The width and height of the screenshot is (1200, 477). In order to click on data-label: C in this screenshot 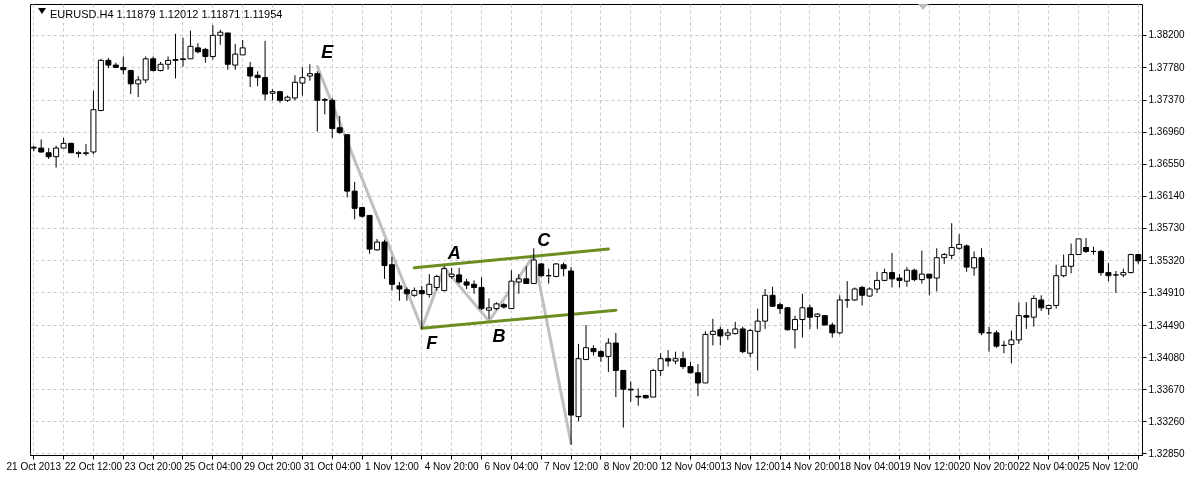, I will do `click(544, 240)`.